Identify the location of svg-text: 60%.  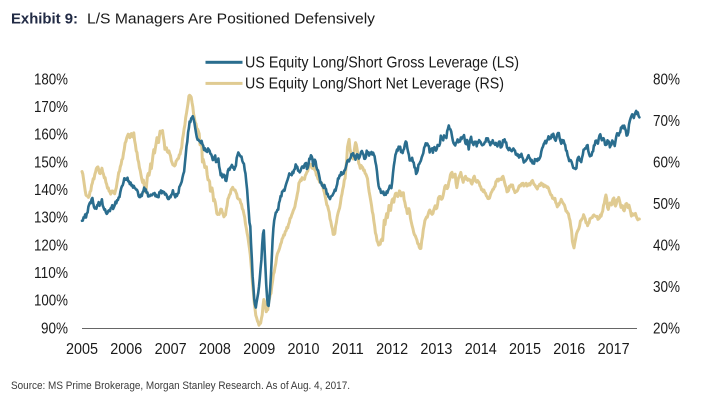
(666, 162).